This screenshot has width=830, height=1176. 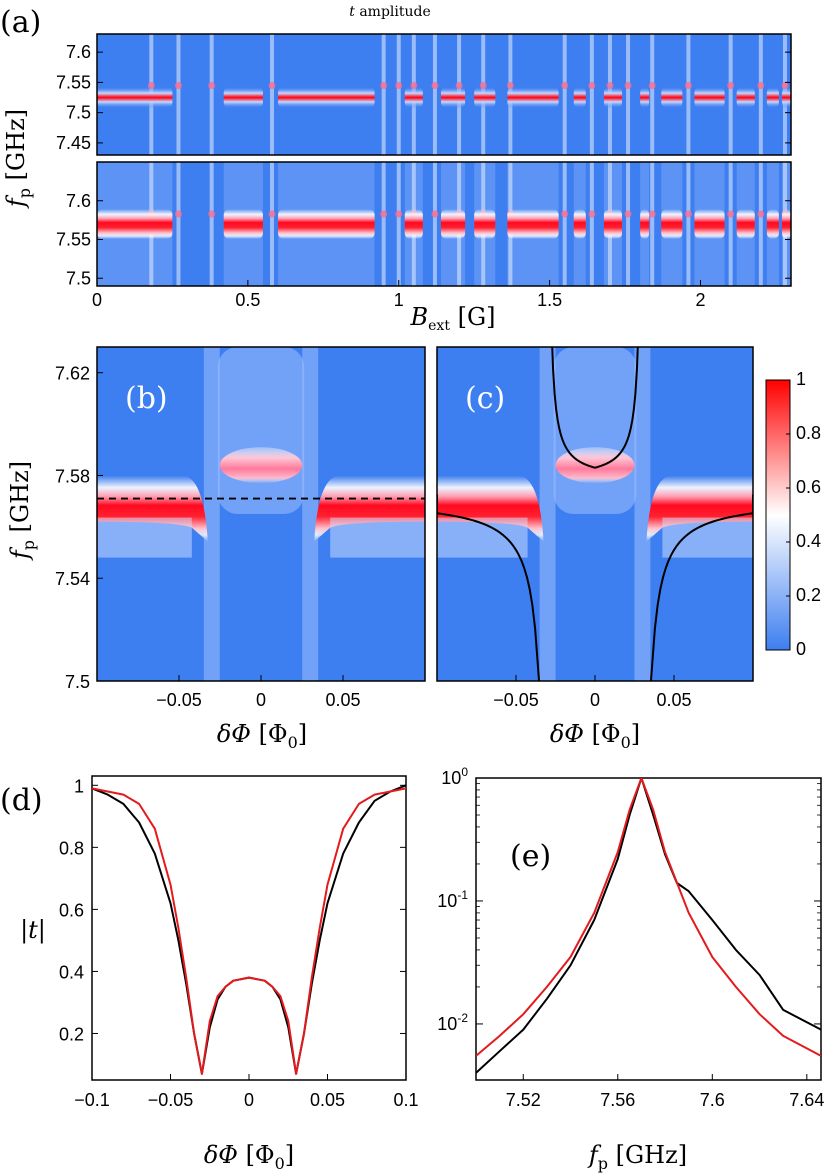 I want to click on panel-b-xtick-label: −0.05, so click(x=179, y=700).